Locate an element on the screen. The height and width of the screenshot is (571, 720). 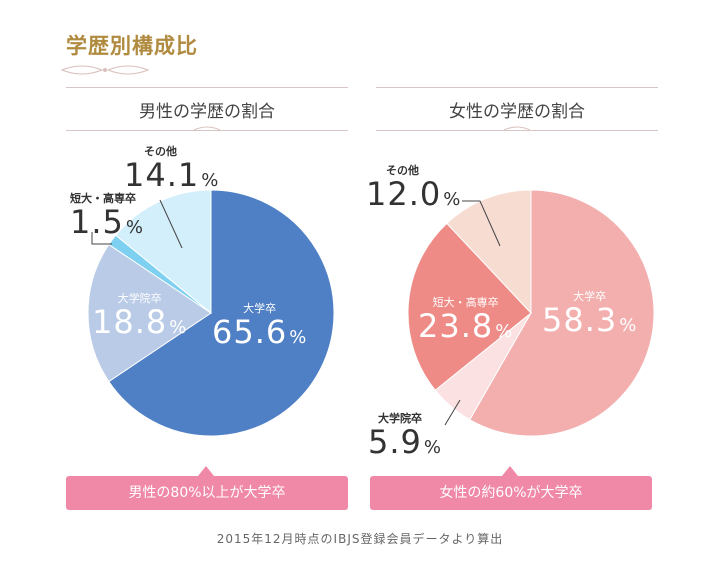
male-label-junior-college: 短大・高専卒 1.5% is located at coordinates (107, 216).